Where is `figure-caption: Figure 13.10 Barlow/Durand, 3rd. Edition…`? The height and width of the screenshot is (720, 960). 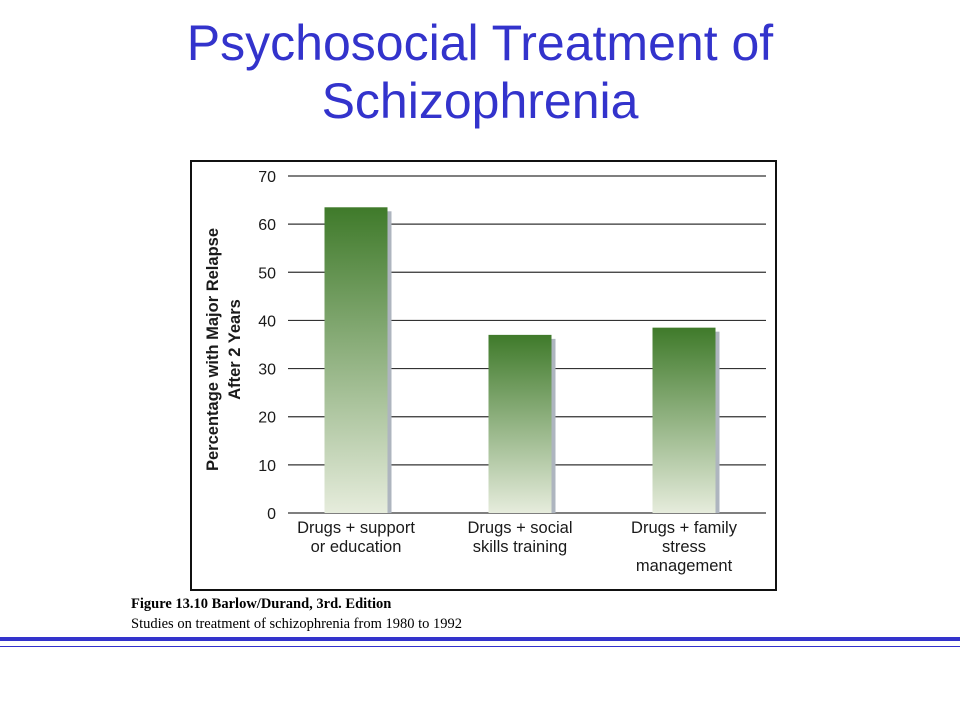 figure-caption: Figure 13.10 Barlow/Durand, 3rd. Edition… is located at coordinates (296, 614).